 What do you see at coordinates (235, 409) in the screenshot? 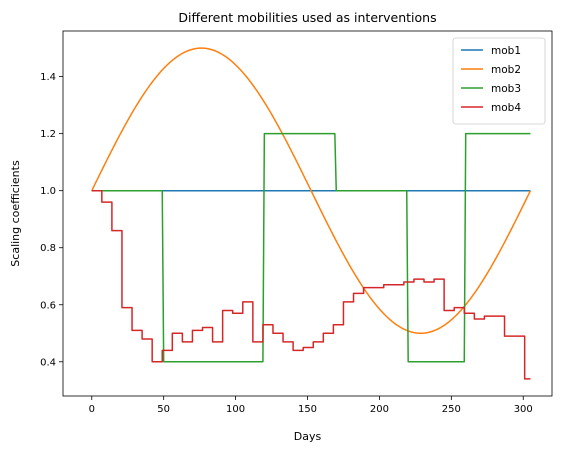
I see `x-tick-label: 100` at bounding box center [235, 409].